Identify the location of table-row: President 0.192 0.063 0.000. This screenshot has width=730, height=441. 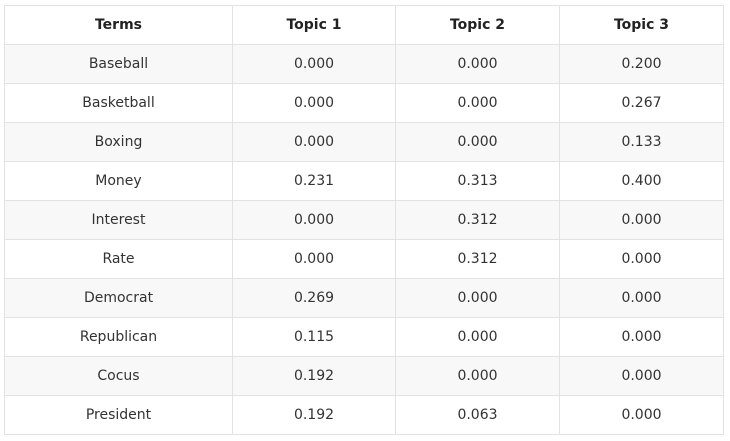
(364, 415).